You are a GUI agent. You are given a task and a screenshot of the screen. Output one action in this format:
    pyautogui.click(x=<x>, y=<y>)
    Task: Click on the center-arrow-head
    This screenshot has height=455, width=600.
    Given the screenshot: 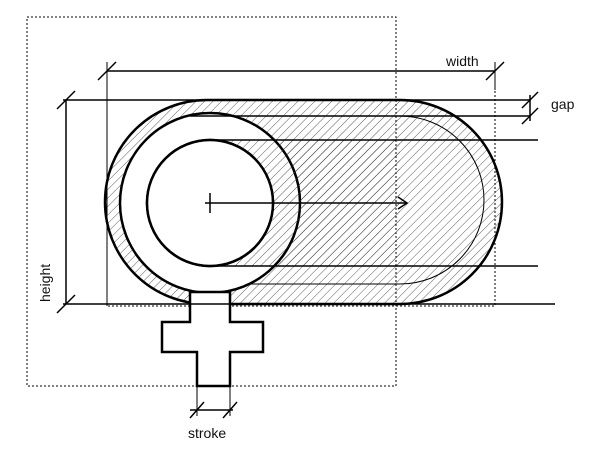 What is the action you would take?
    pyautogui.click(x=403, y=203)
    